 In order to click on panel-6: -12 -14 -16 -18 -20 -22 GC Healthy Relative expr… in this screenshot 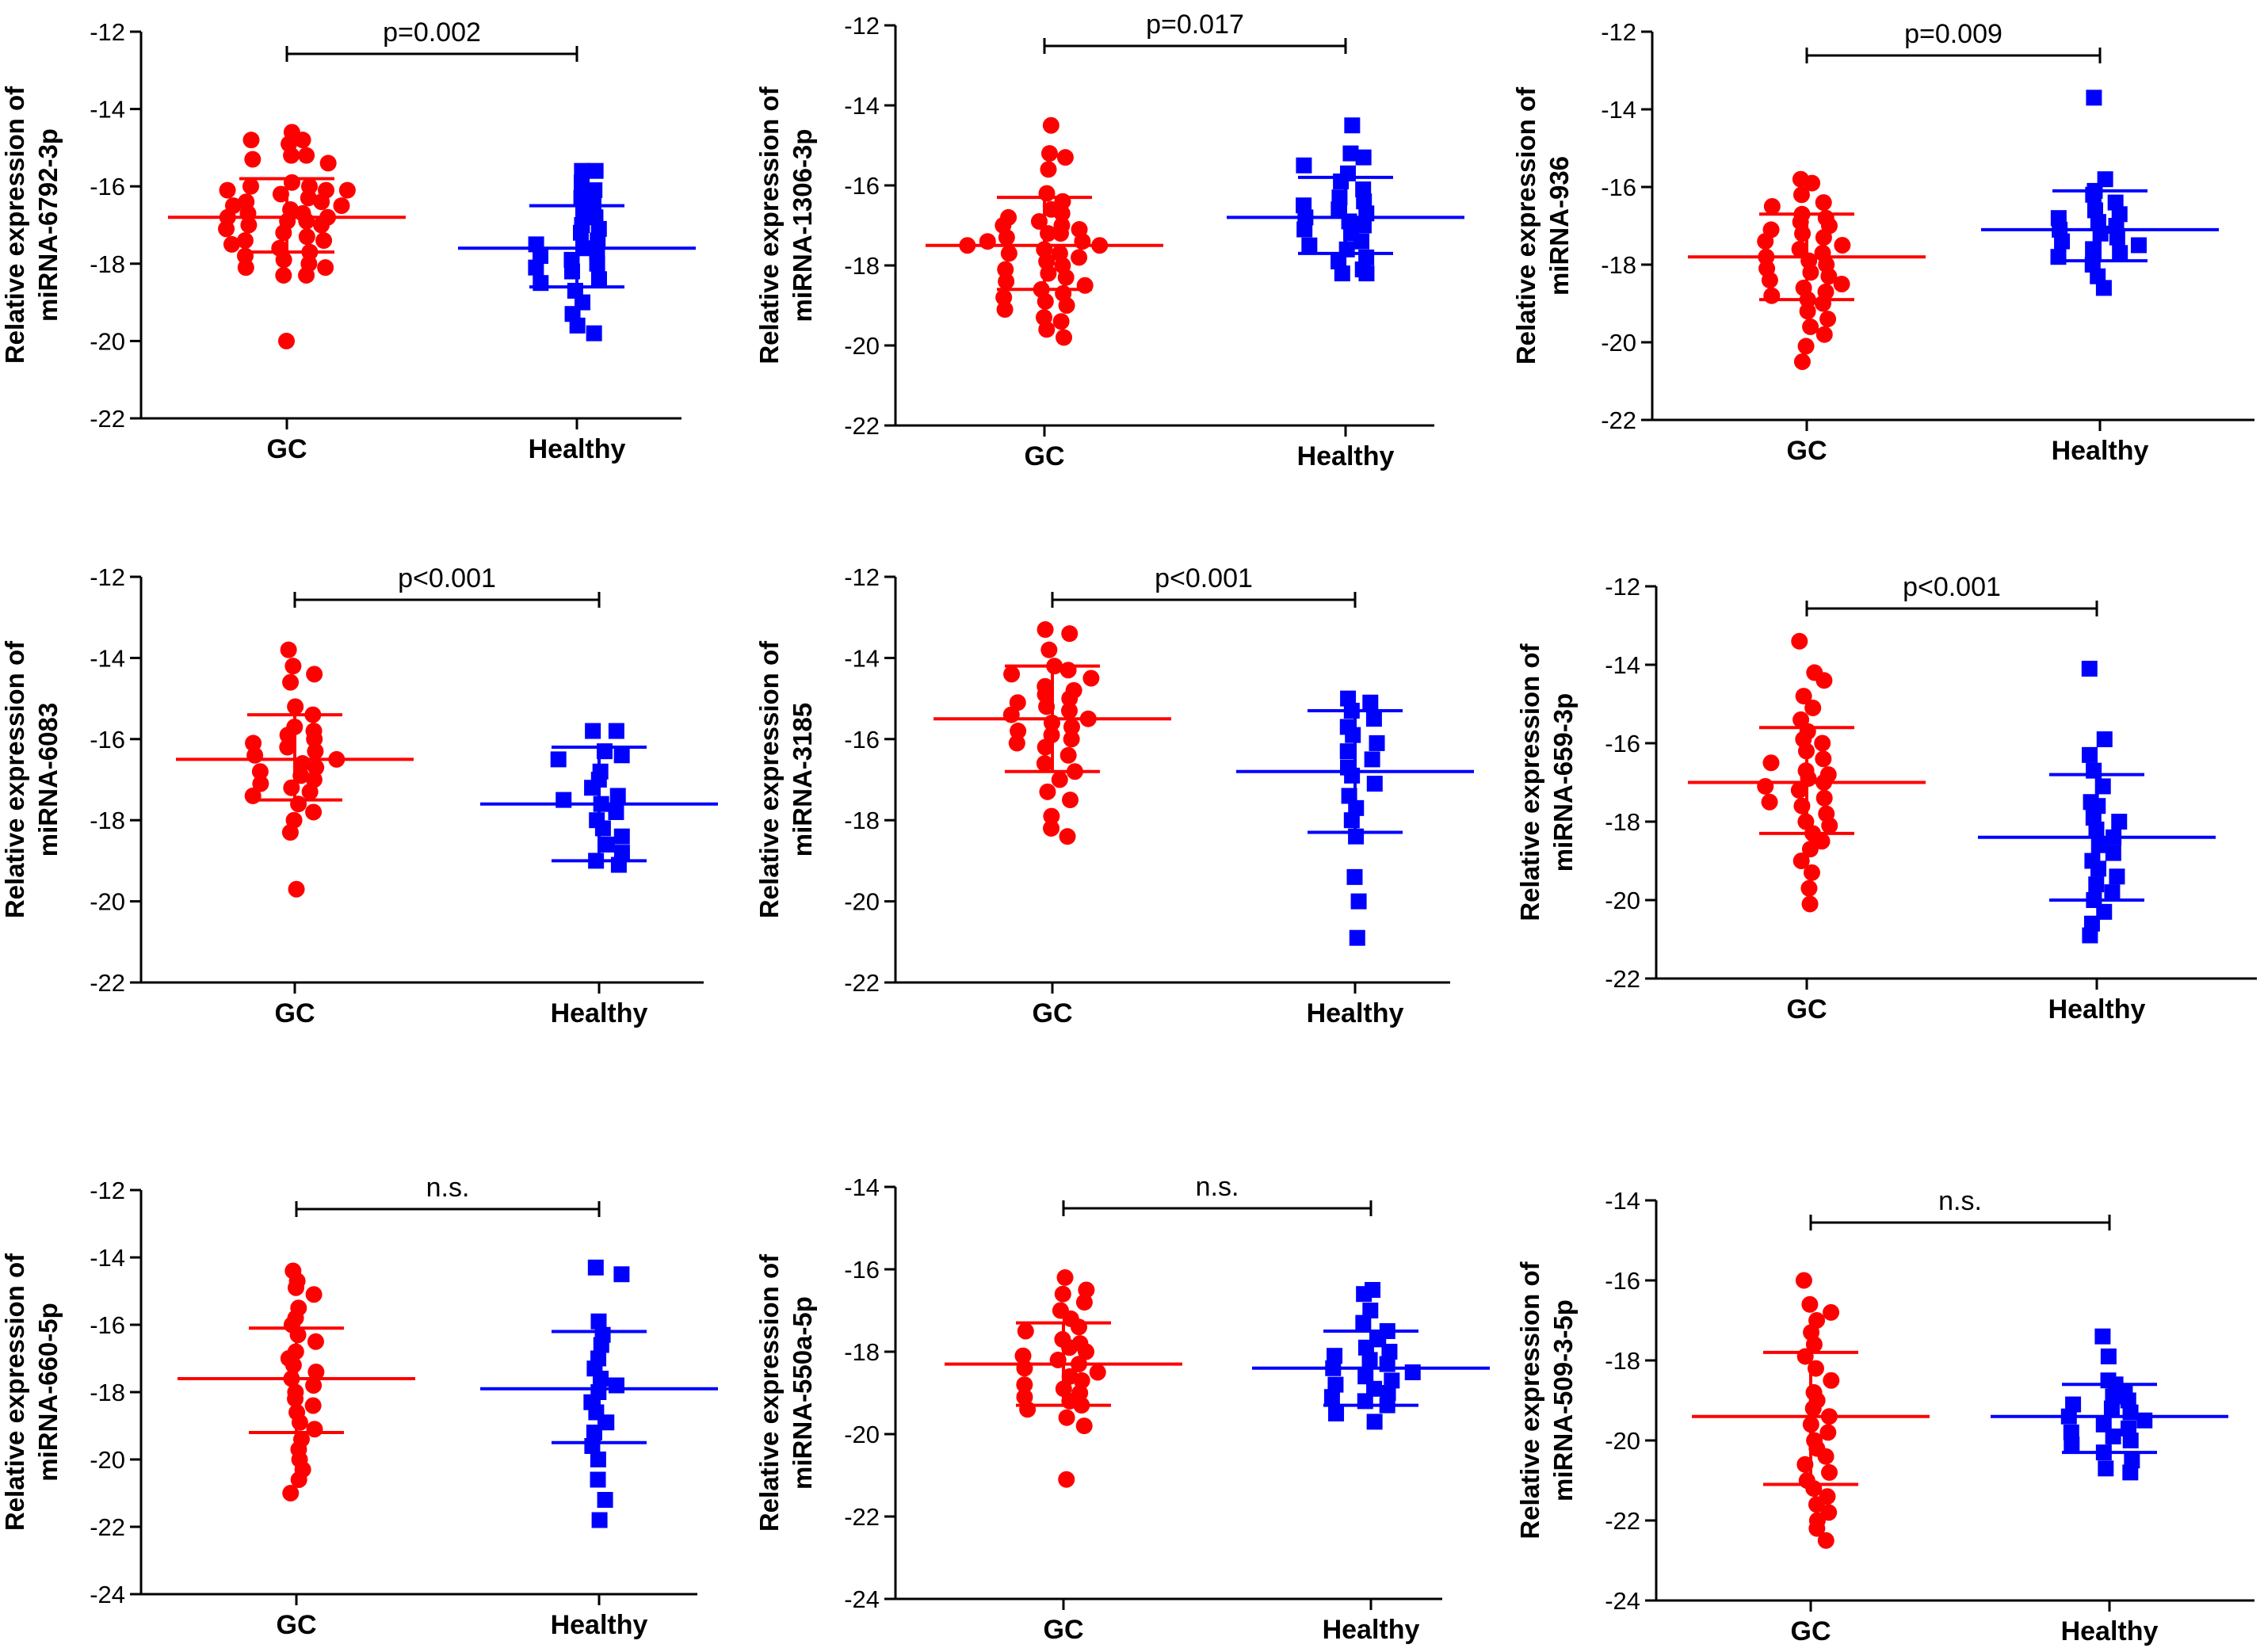, I will do `click(1886, 798)`.